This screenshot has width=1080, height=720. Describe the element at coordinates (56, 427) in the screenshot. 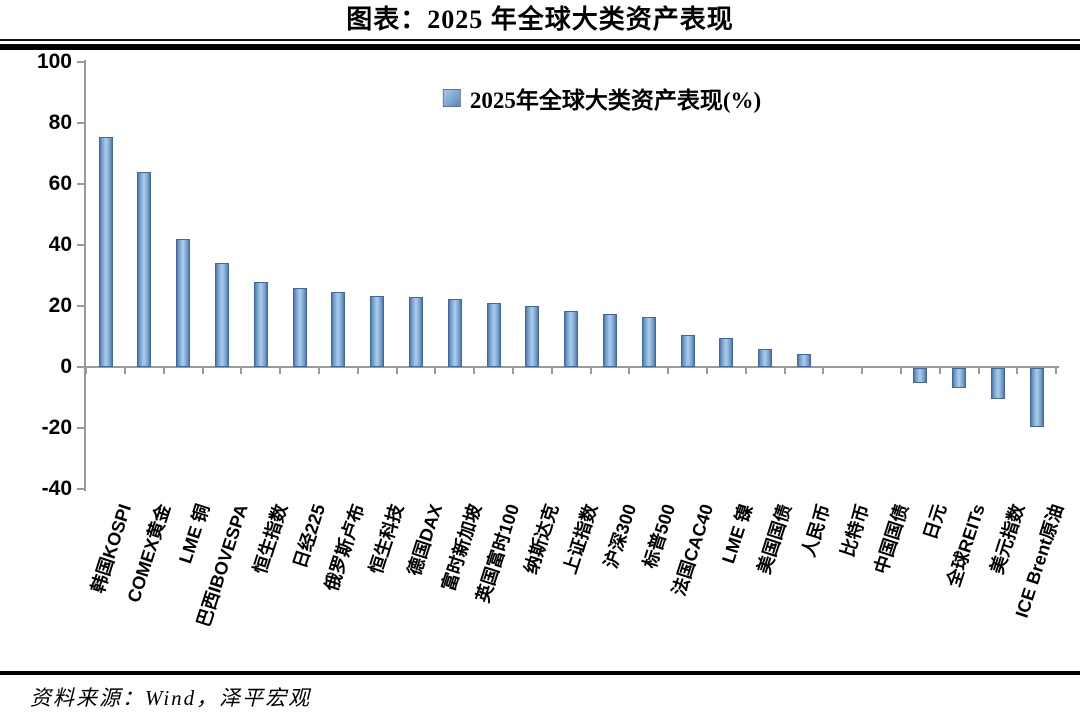

I see `y-axis-tick-label: -20` at that location.